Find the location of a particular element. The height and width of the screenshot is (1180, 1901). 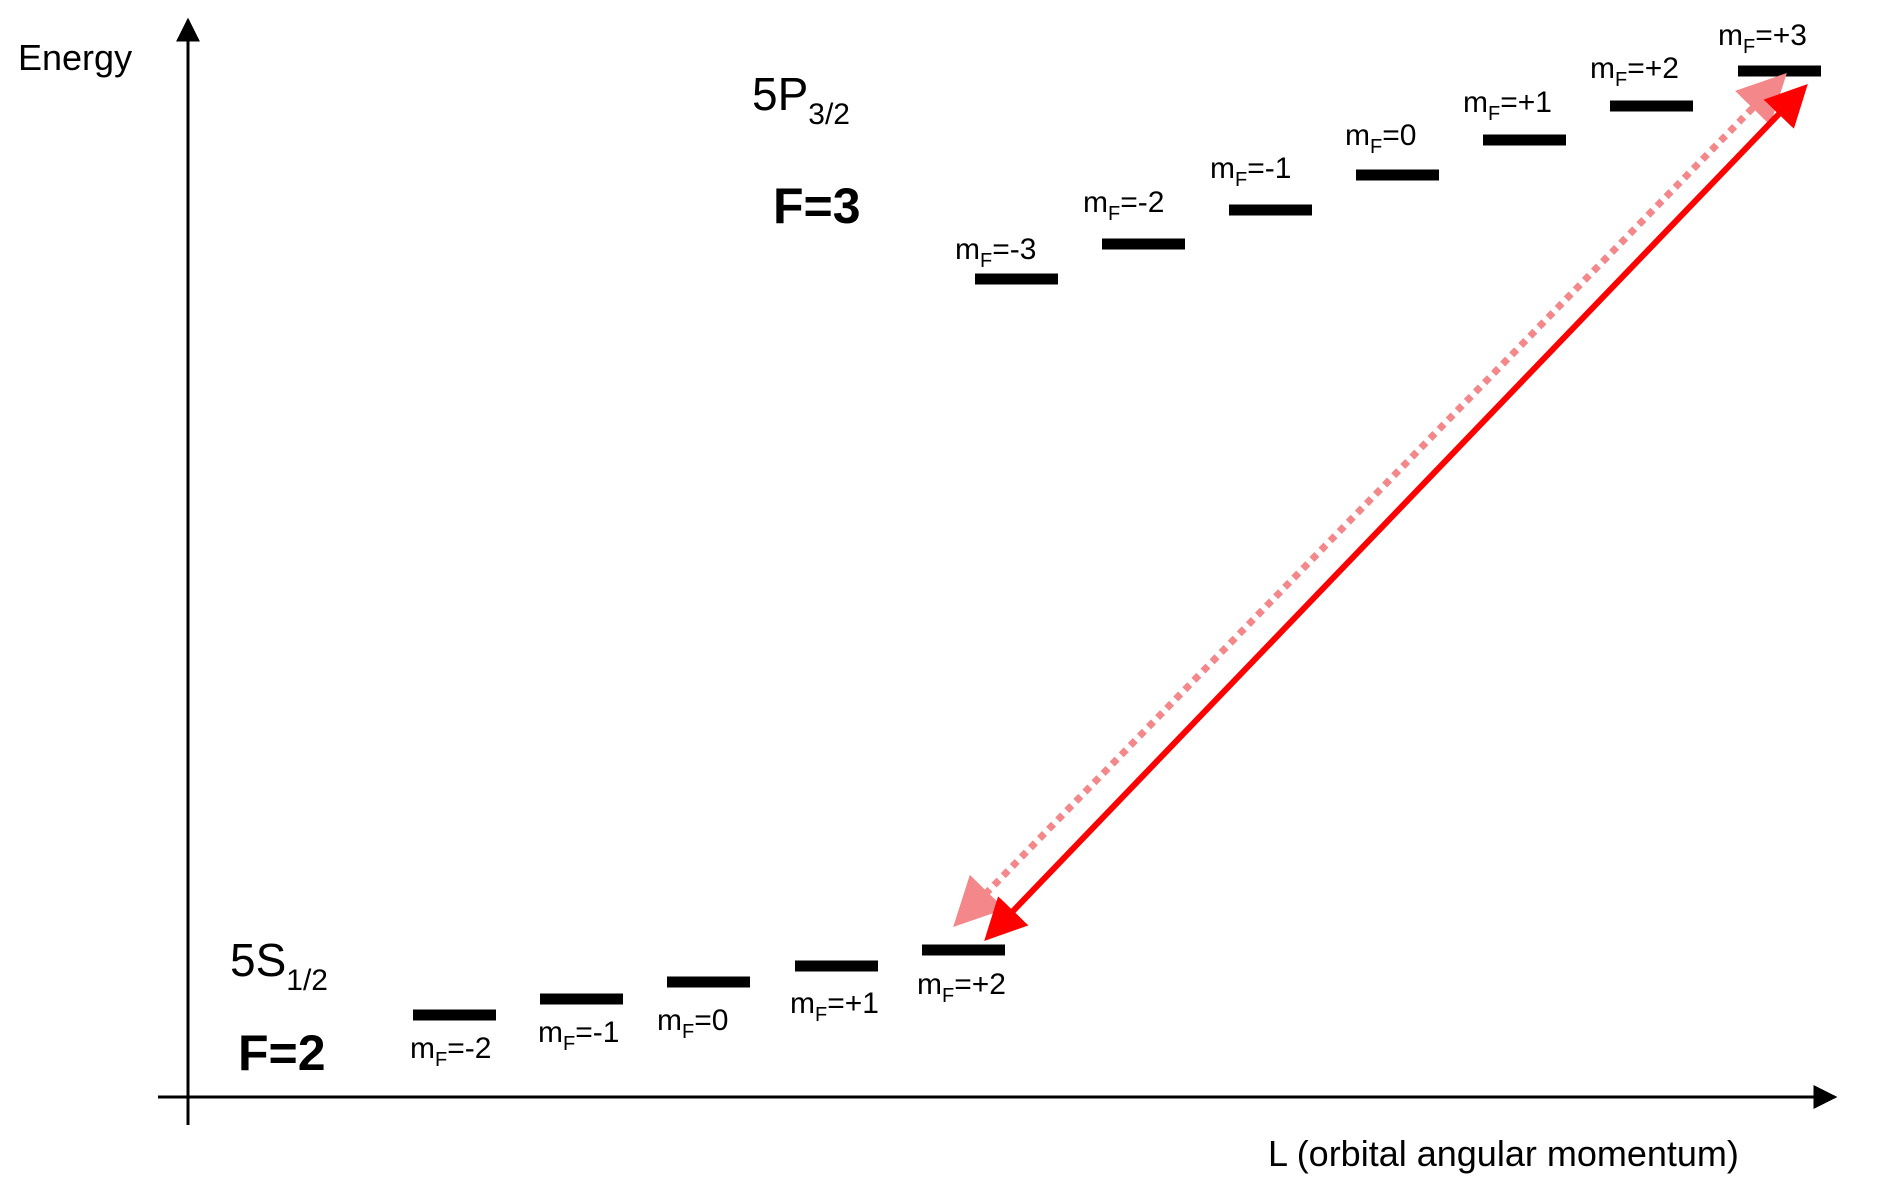

ground-state-label: 5S1/2 is located at coordinates (279, 965).